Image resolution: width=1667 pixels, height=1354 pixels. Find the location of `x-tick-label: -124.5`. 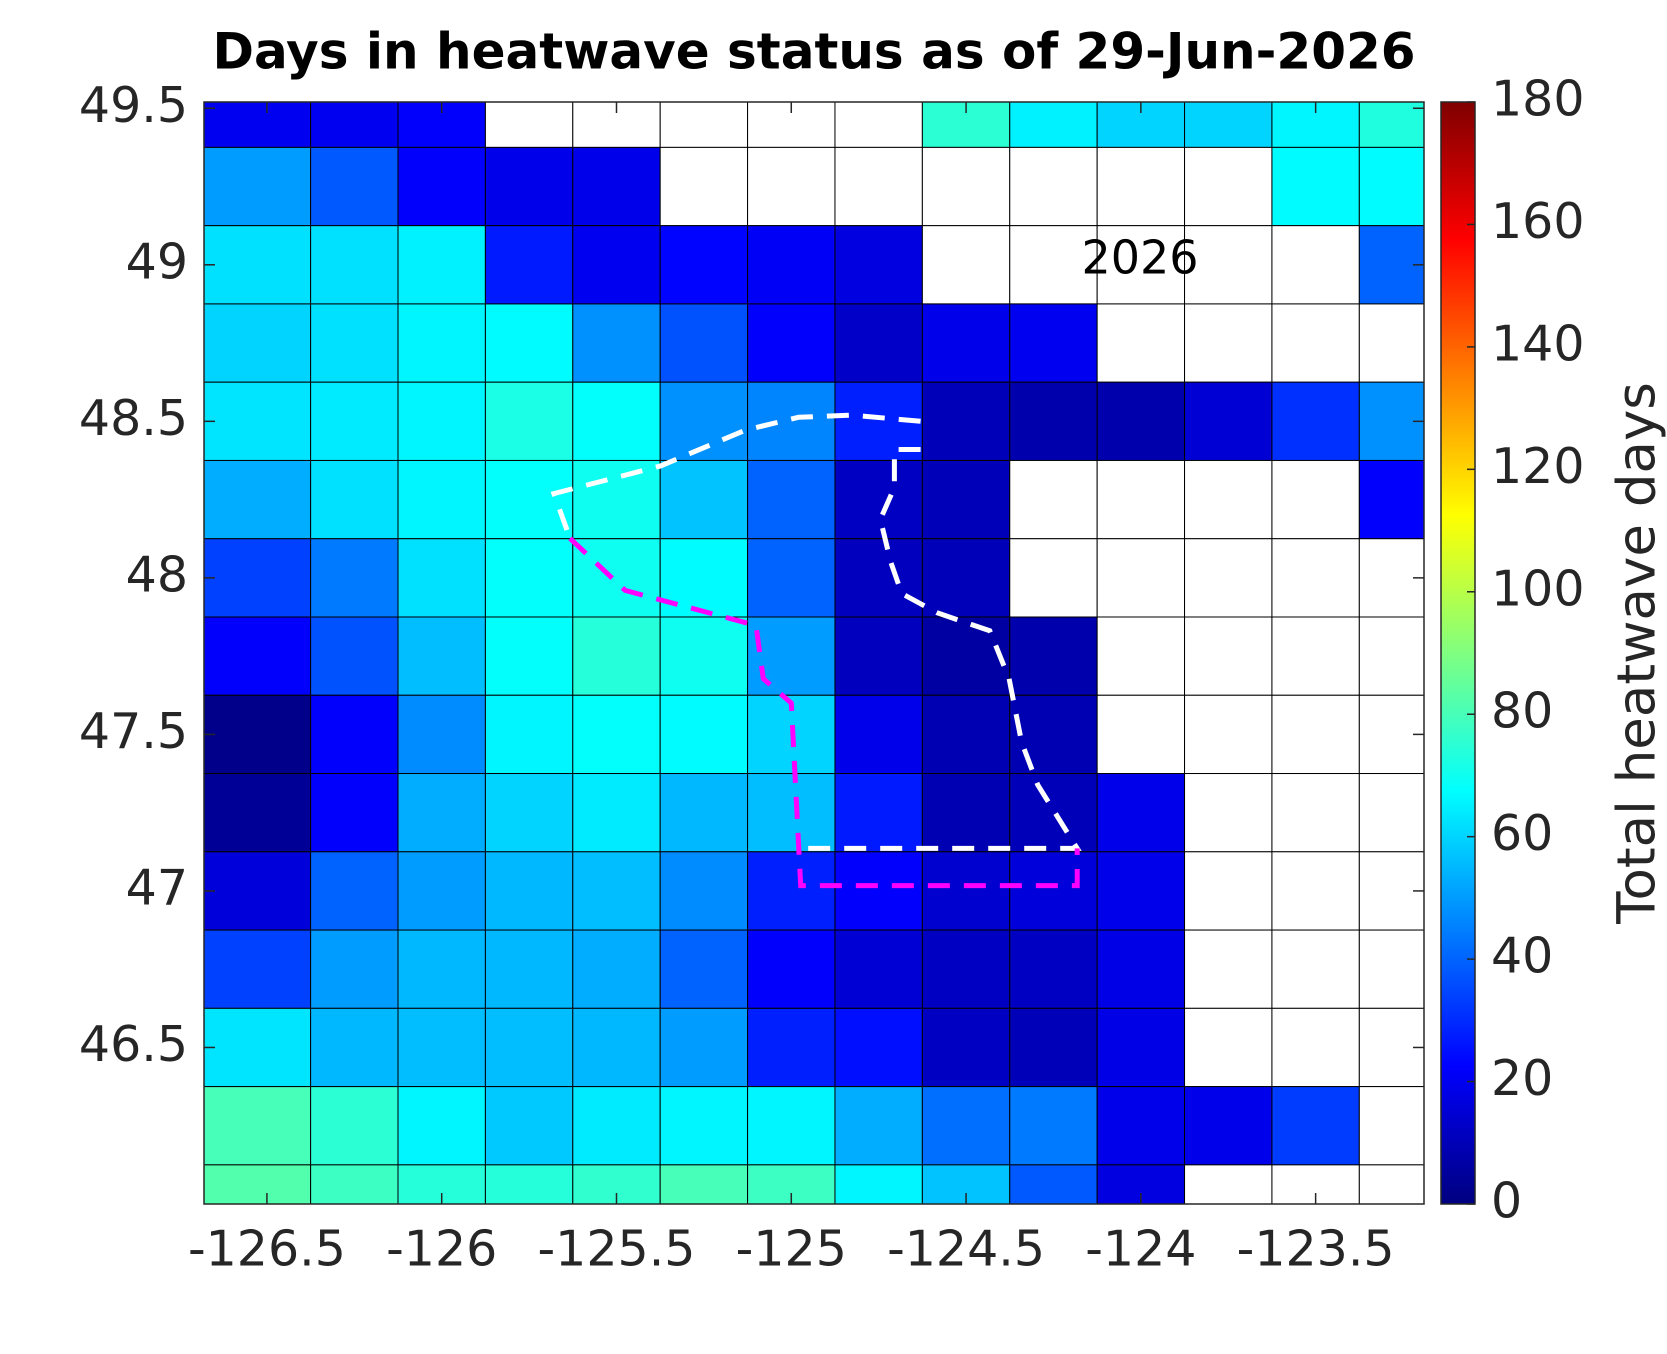

x-tick-label: -124.5 is located at coordinates (966, 1249).